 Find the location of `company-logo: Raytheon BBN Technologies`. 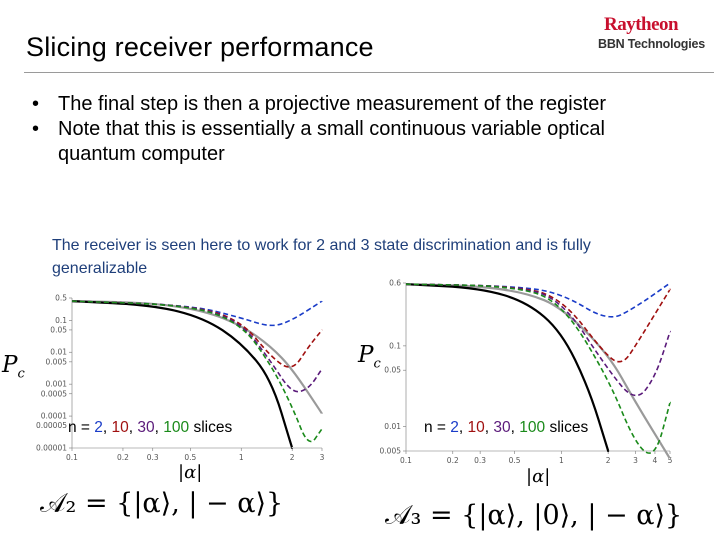

company-logo: Raytheon BBN Technologies is located at coordinates (657, 32).